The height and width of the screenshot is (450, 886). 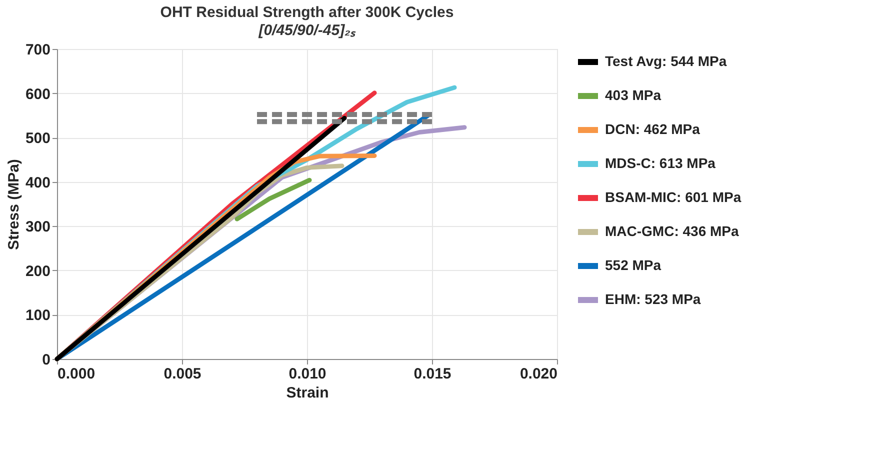 What do you see at coordinates (539, 374) in the screenshot?
I see `x-tick-label: 0.020` at bounding box center [539, 374].